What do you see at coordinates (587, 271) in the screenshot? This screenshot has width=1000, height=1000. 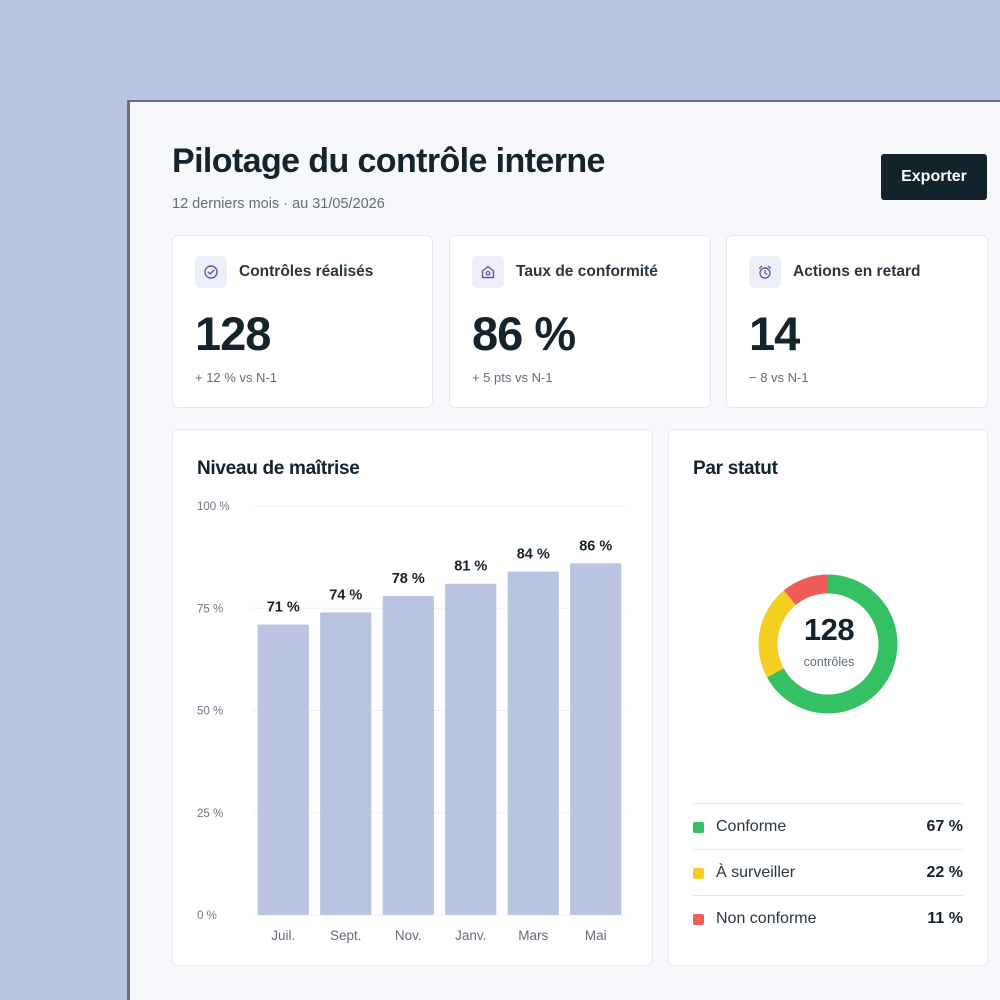 I see `kpi-label: Taux de conformité` at bounding box center [587, 271].